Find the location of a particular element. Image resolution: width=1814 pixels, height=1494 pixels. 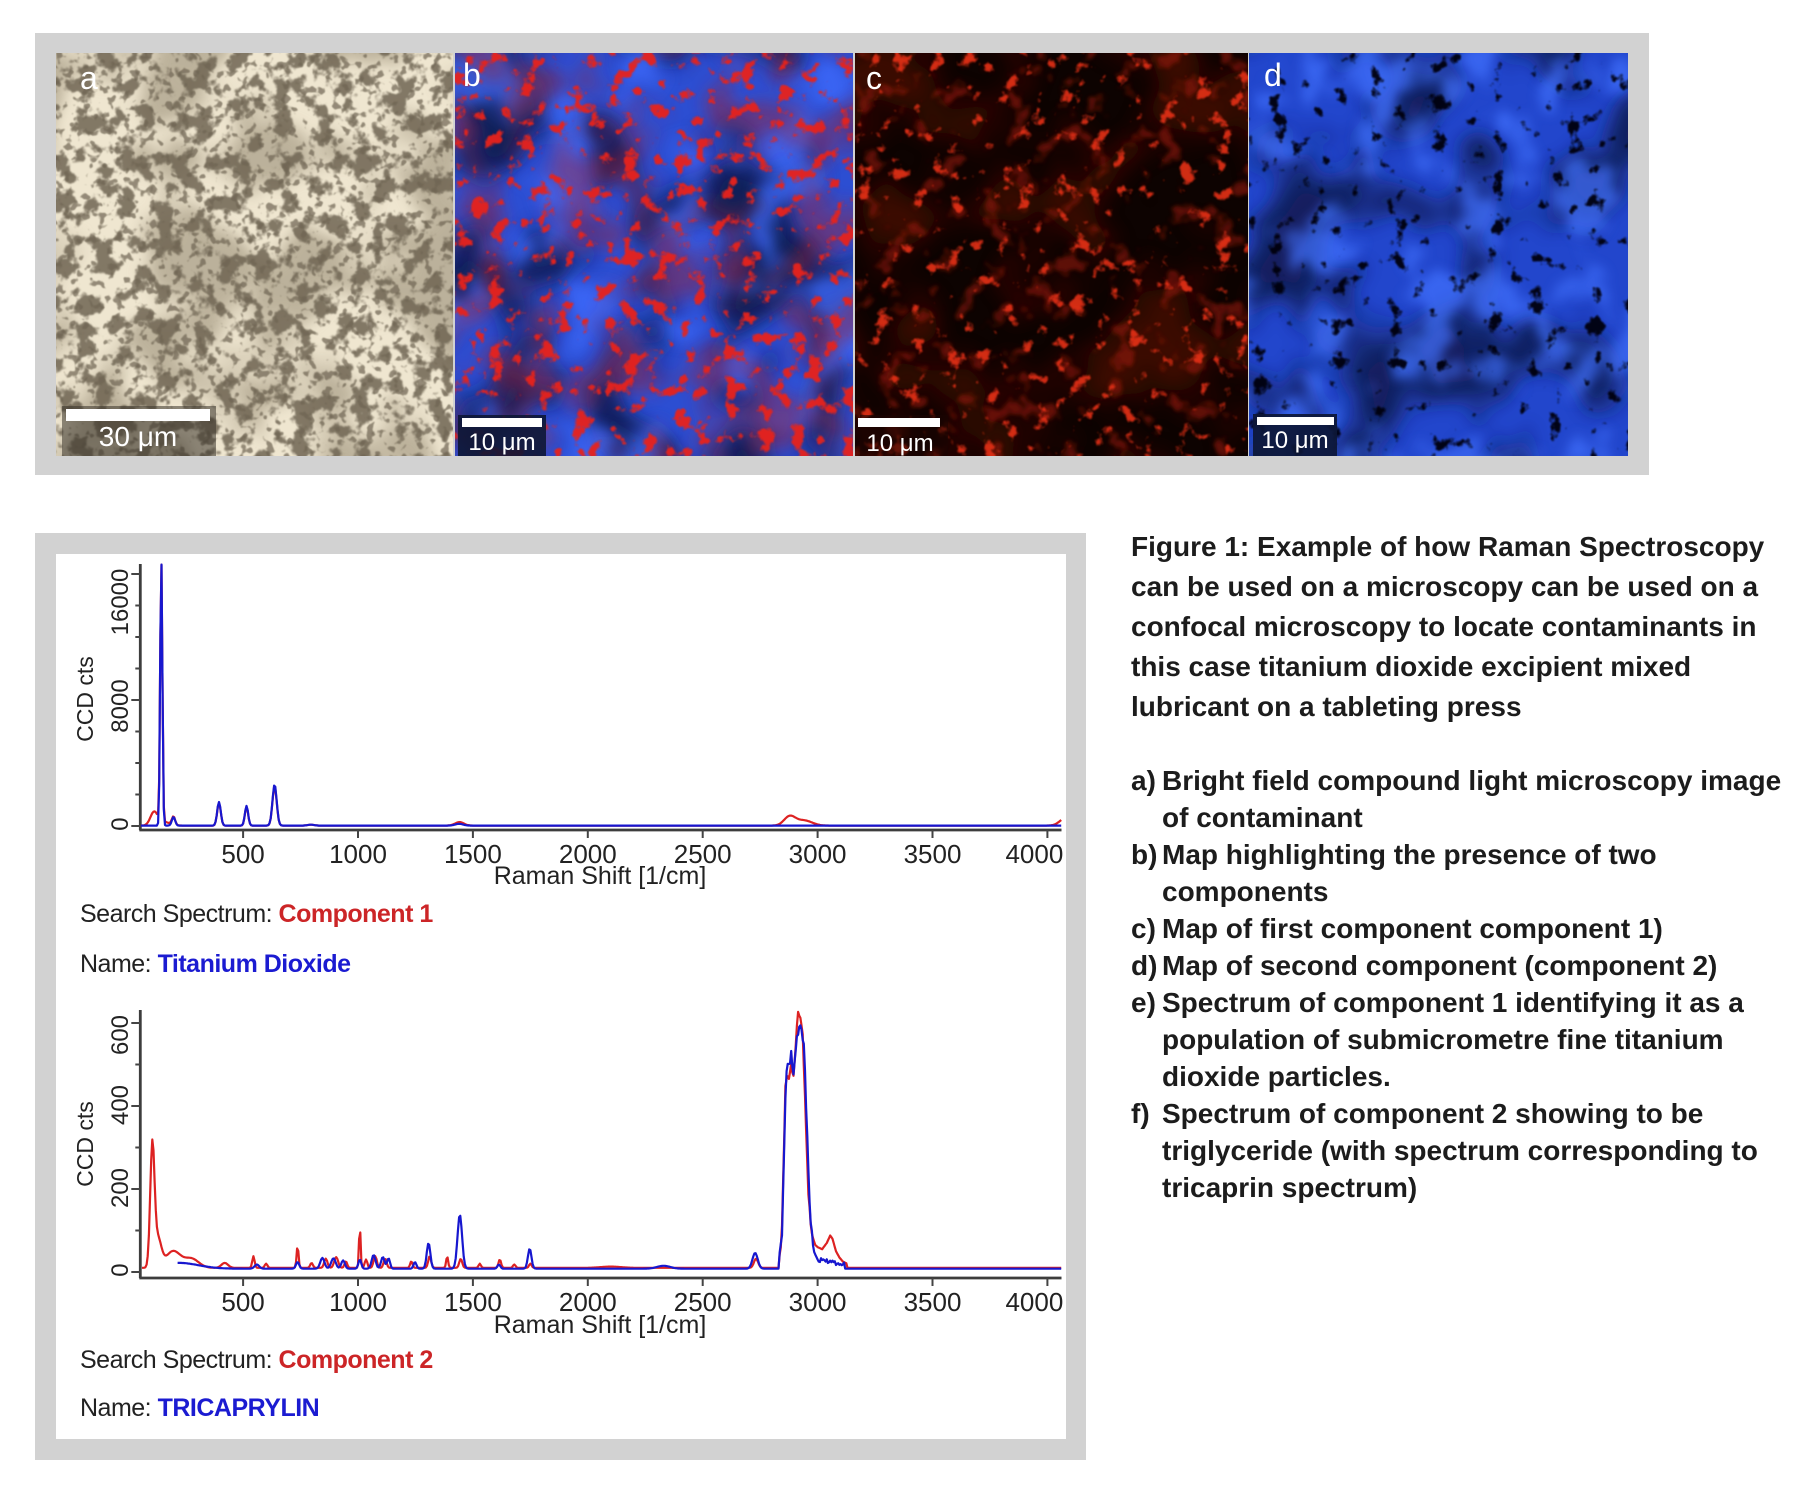

svg-text: 400 is located at coordinates (120, 1105).